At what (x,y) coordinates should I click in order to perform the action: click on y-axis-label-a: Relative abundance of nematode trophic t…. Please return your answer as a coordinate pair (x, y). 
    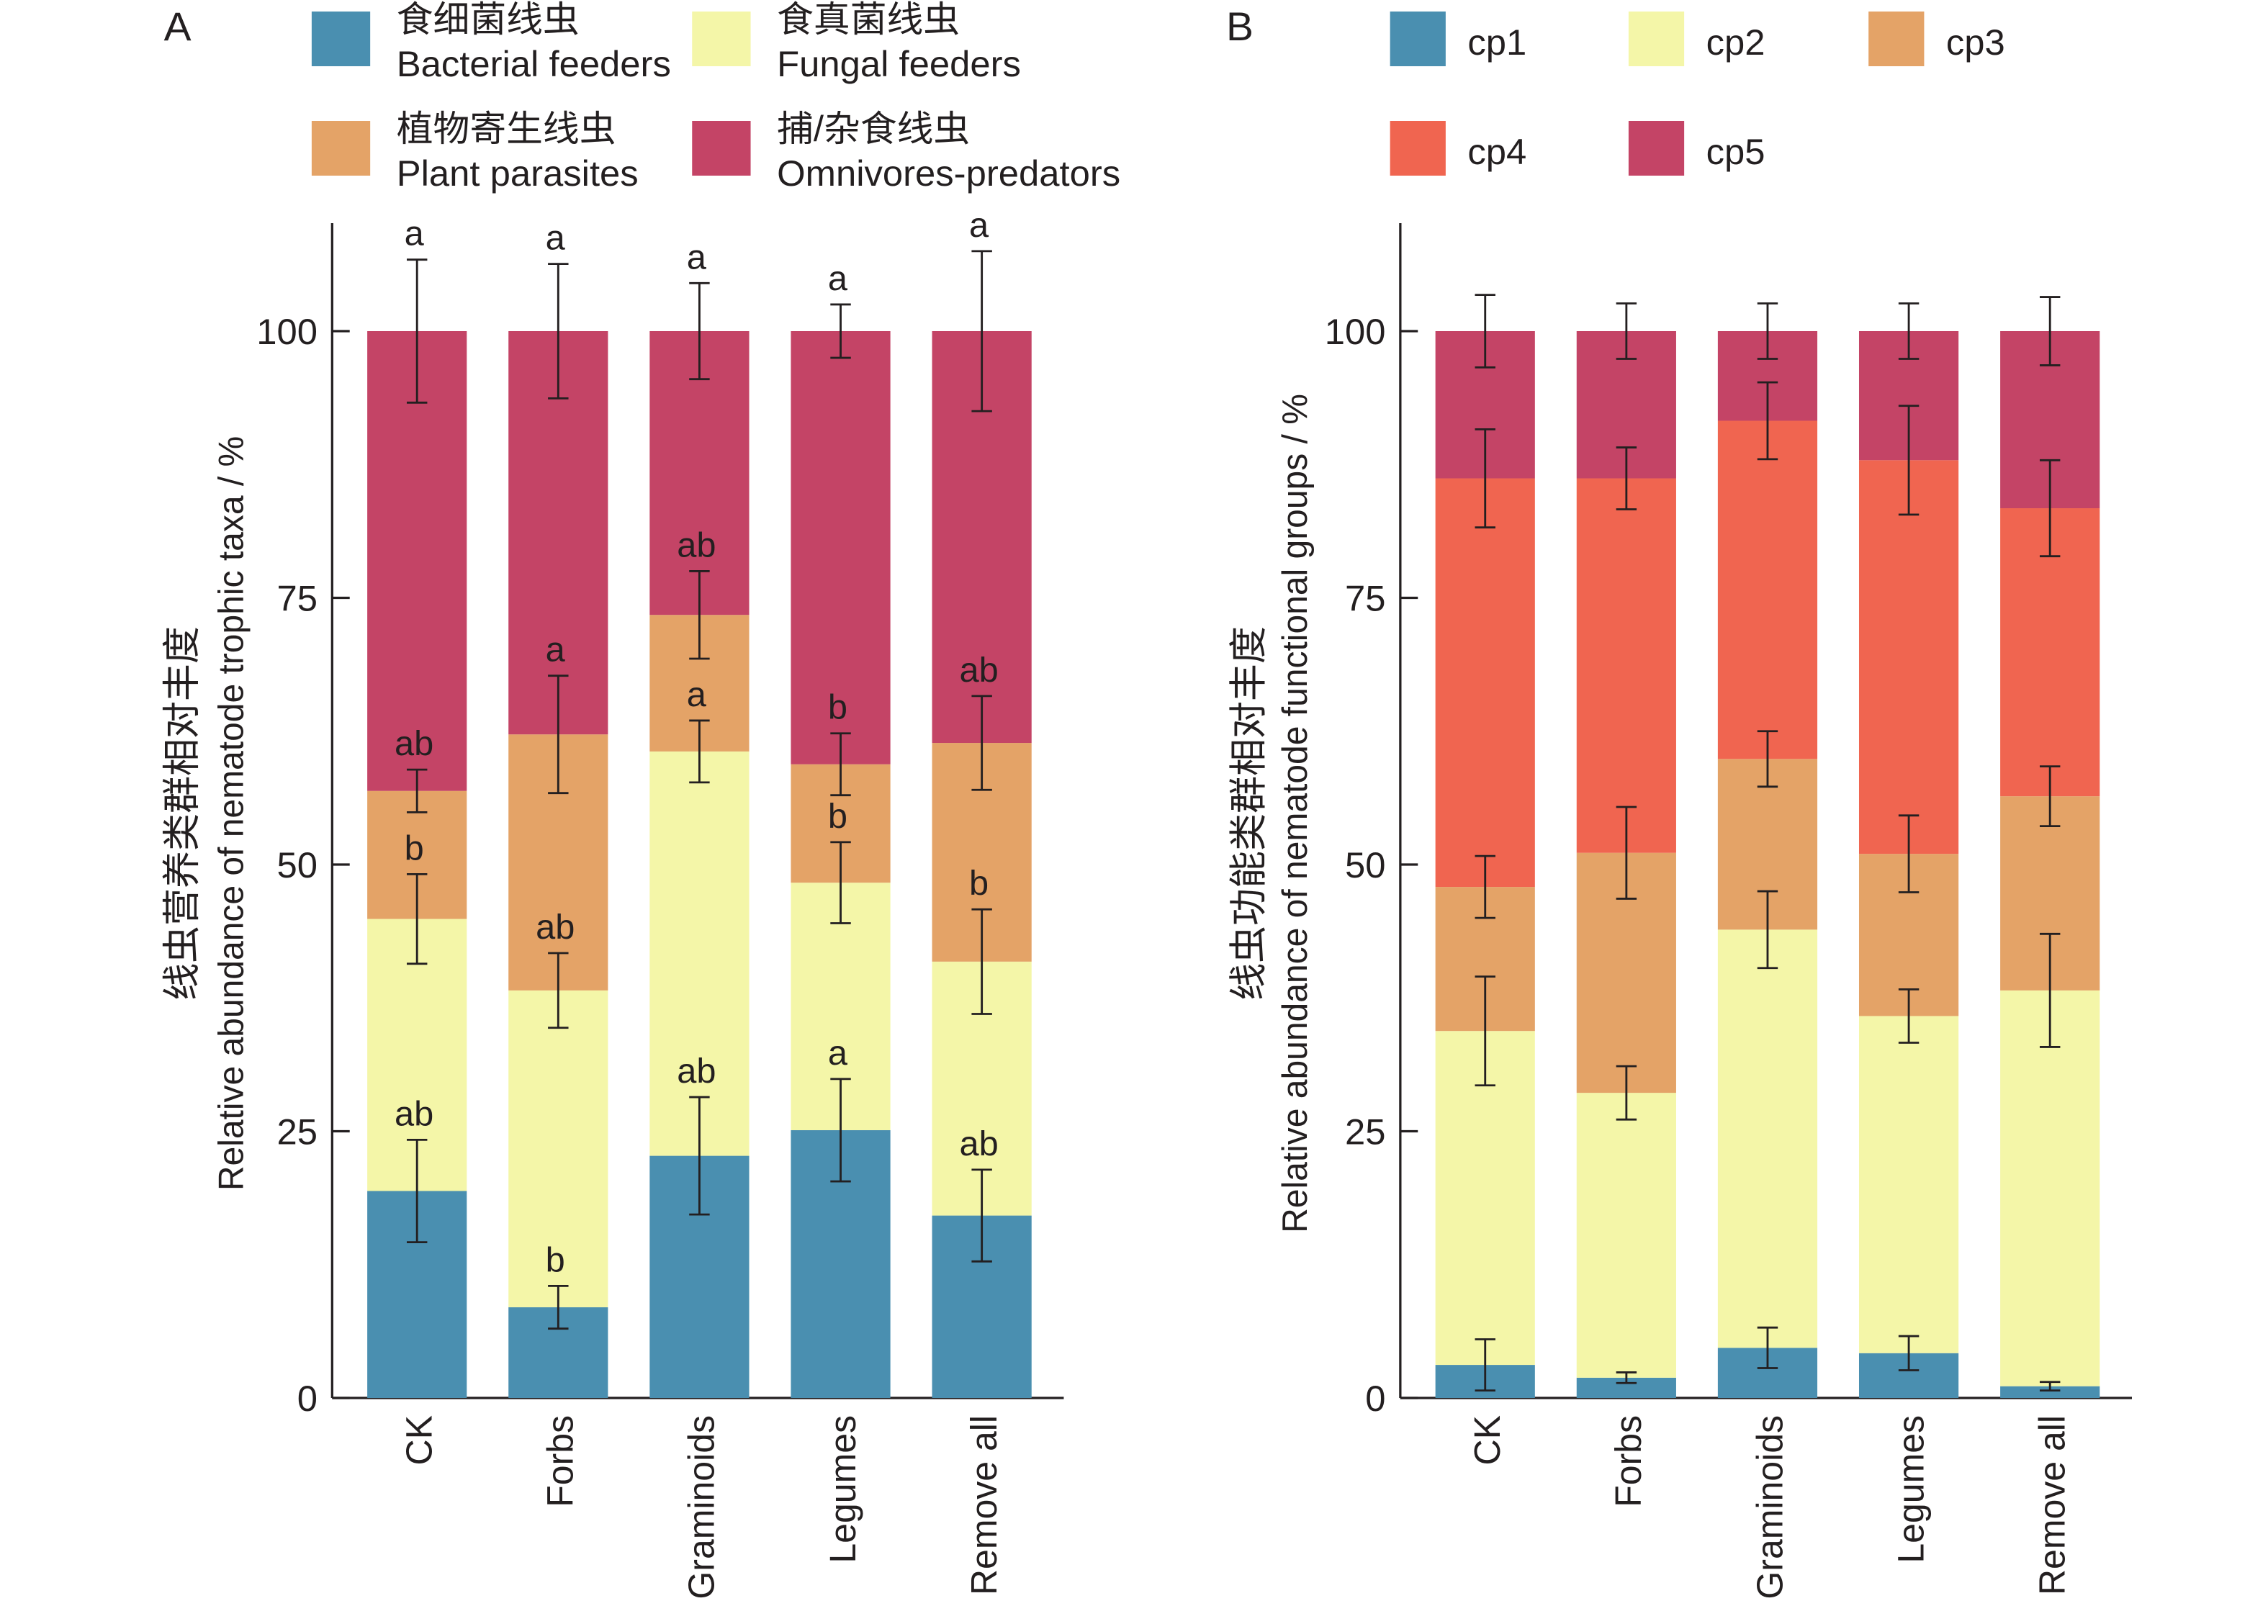
    Looking at the image, I should click on (231, 813).